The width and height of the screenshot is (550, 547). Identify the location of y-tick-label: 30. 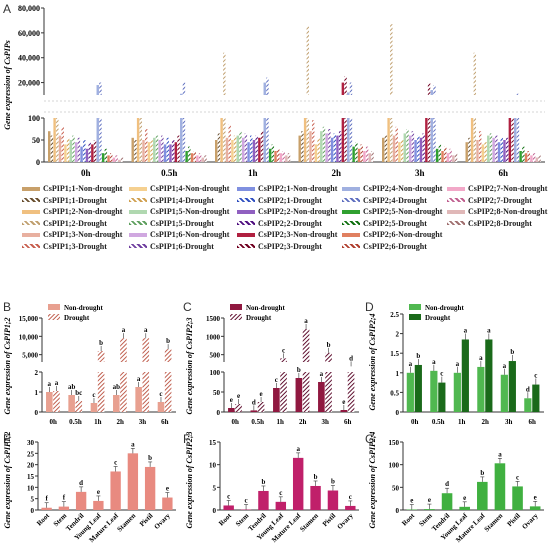
(31, 443).